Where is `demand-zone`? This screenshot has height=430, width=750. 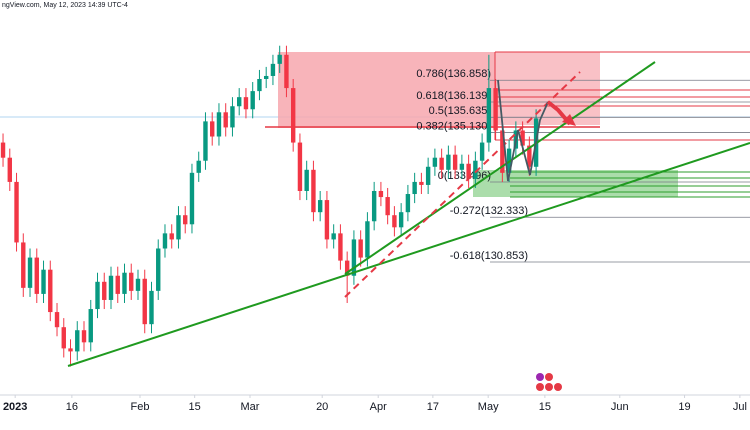 demand-zone is located at coordinates (575, 183).